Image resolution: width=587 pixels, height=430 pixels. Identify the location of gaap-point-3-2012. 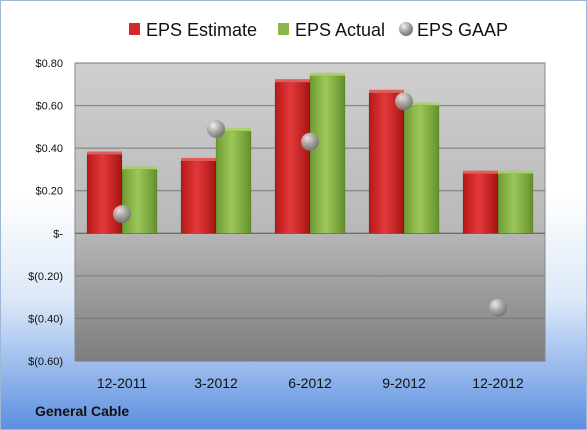
(216, 128).